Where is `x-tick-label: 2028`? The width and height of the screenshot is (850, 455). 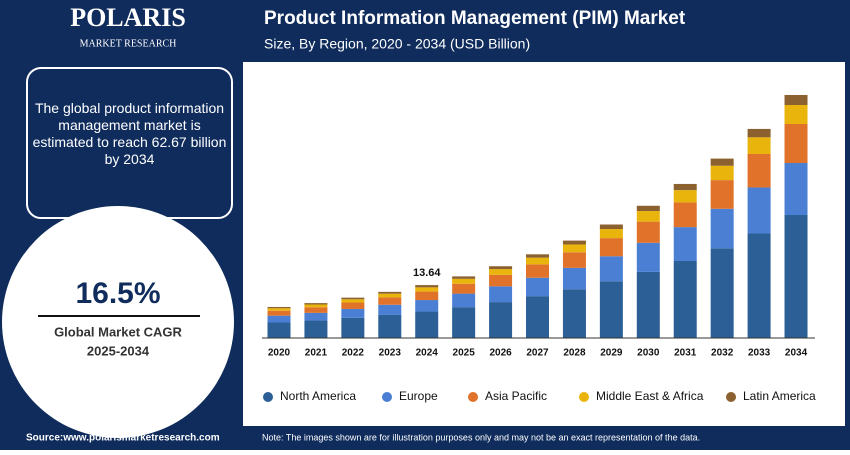
x-tick-label: 2028 is located at coordinates (574, 353).